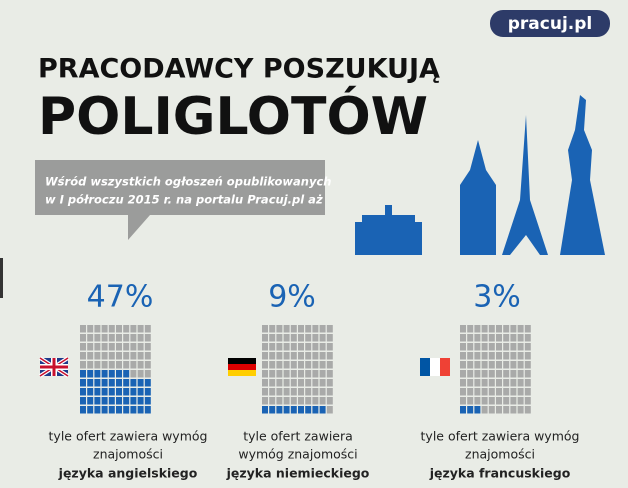 The width and height of the screenshot is (628, 488). What do you see at coordinates (525, 185) in the screenshot?
I see `eiffel-tower` at bounding box center [525, 185].